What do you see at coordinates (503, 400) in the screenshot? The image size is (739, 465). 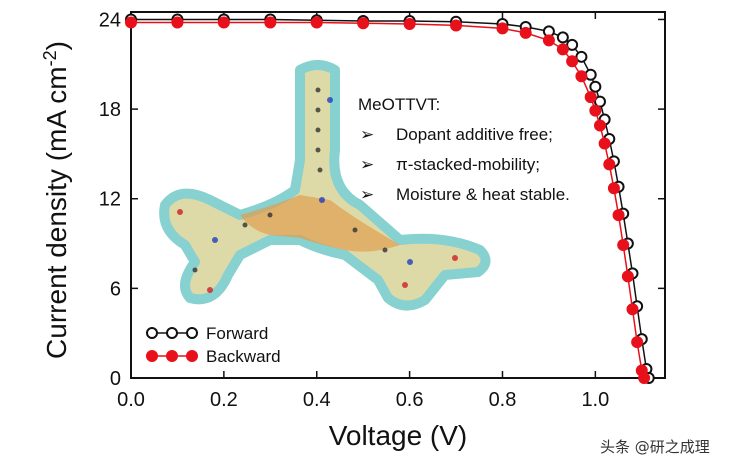 I see `x-tick-label: 0.8` at bounding box center [503, 400].